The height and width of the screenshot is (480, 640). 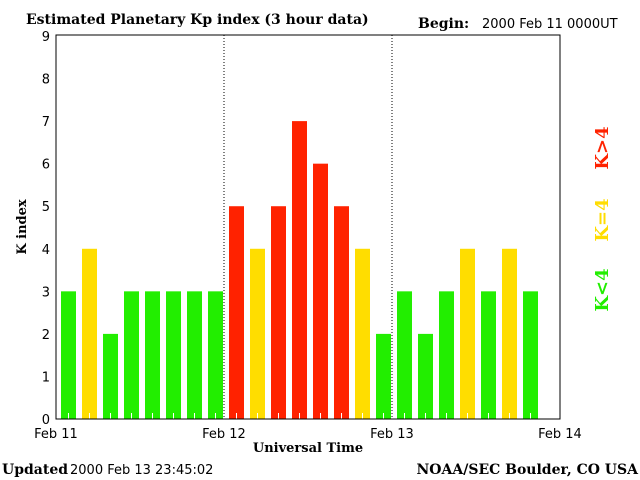 I want to click on x-tick-label: Feb 12, so click(x=224, y=434).